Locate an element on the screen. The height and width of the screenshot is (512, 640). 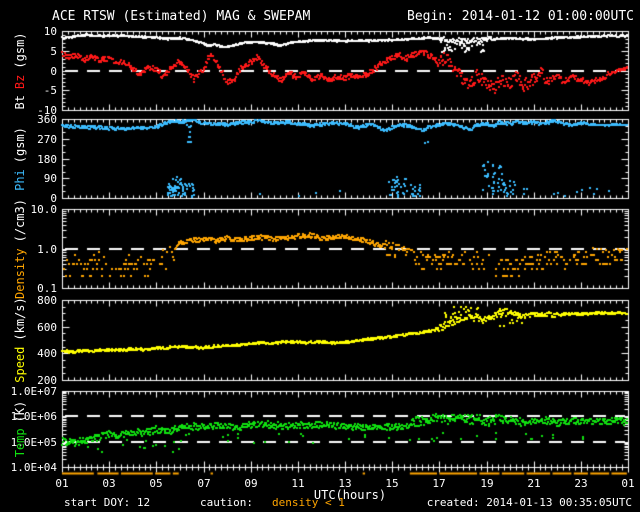
y-tick-label: 0.1 is located at coordinates (47, 288).